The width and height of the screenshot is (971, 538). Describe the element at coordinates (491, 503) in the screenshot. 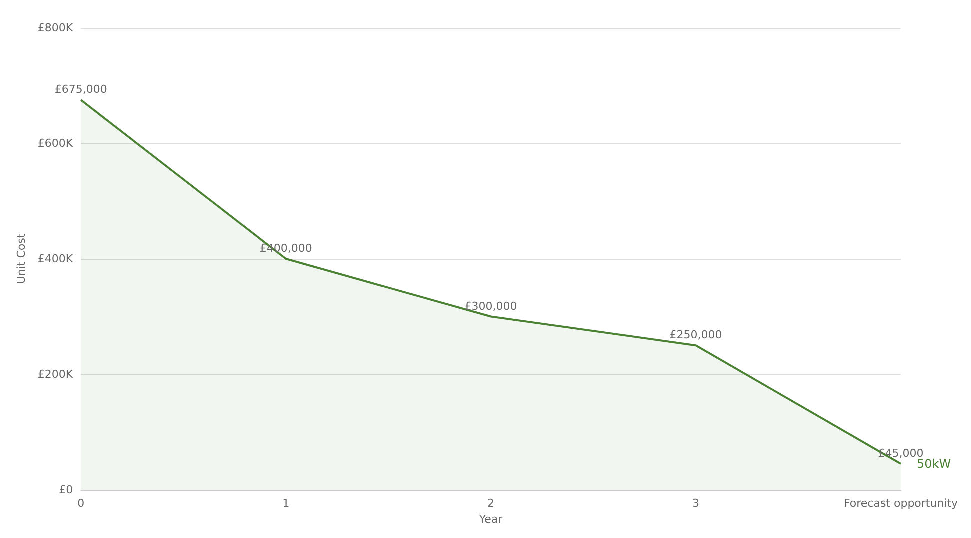

I see `x-tick-label: 2` at that location.